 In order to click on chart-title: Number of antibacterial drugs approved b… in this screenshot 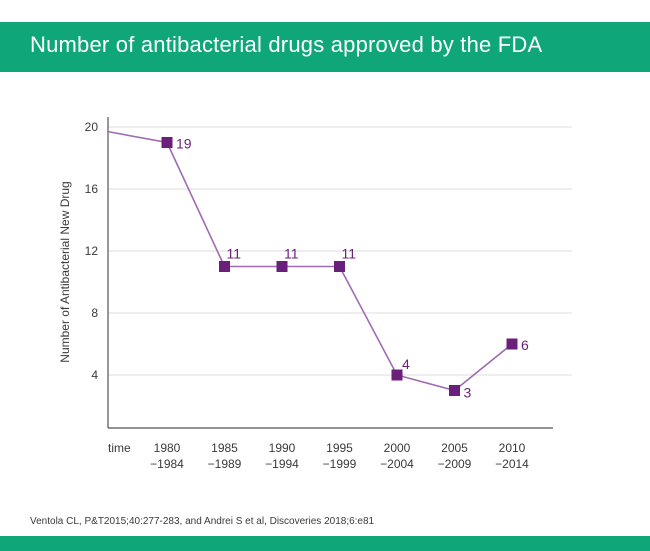, I will do `click(286, 44)`.